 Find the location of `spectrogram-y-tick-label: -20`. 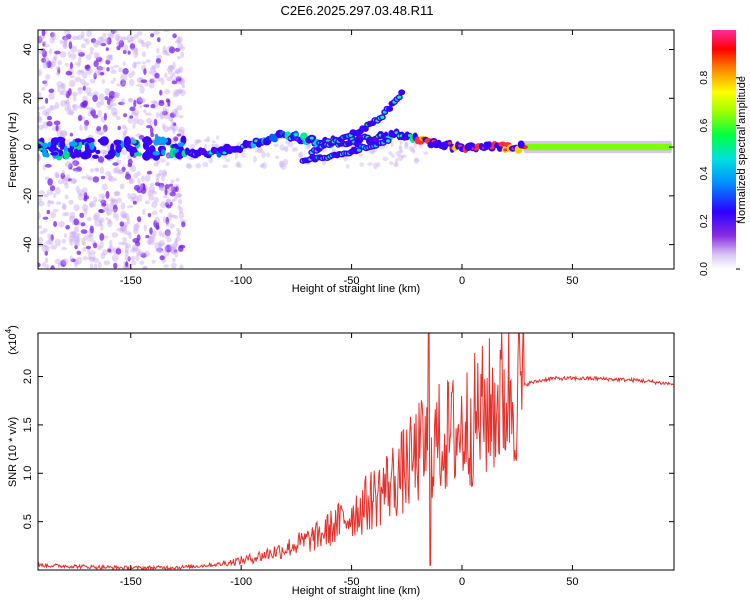

spectrogram-y-tick-label: -20 is located at coordinates (28, 196).